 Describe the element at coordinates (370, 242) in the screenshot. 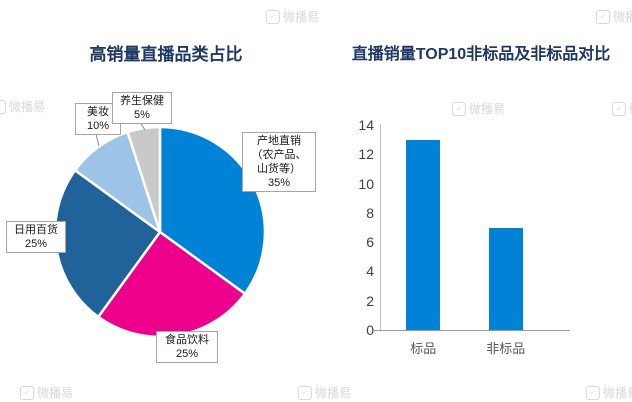

I see `y-tick-label: 6` at that location.